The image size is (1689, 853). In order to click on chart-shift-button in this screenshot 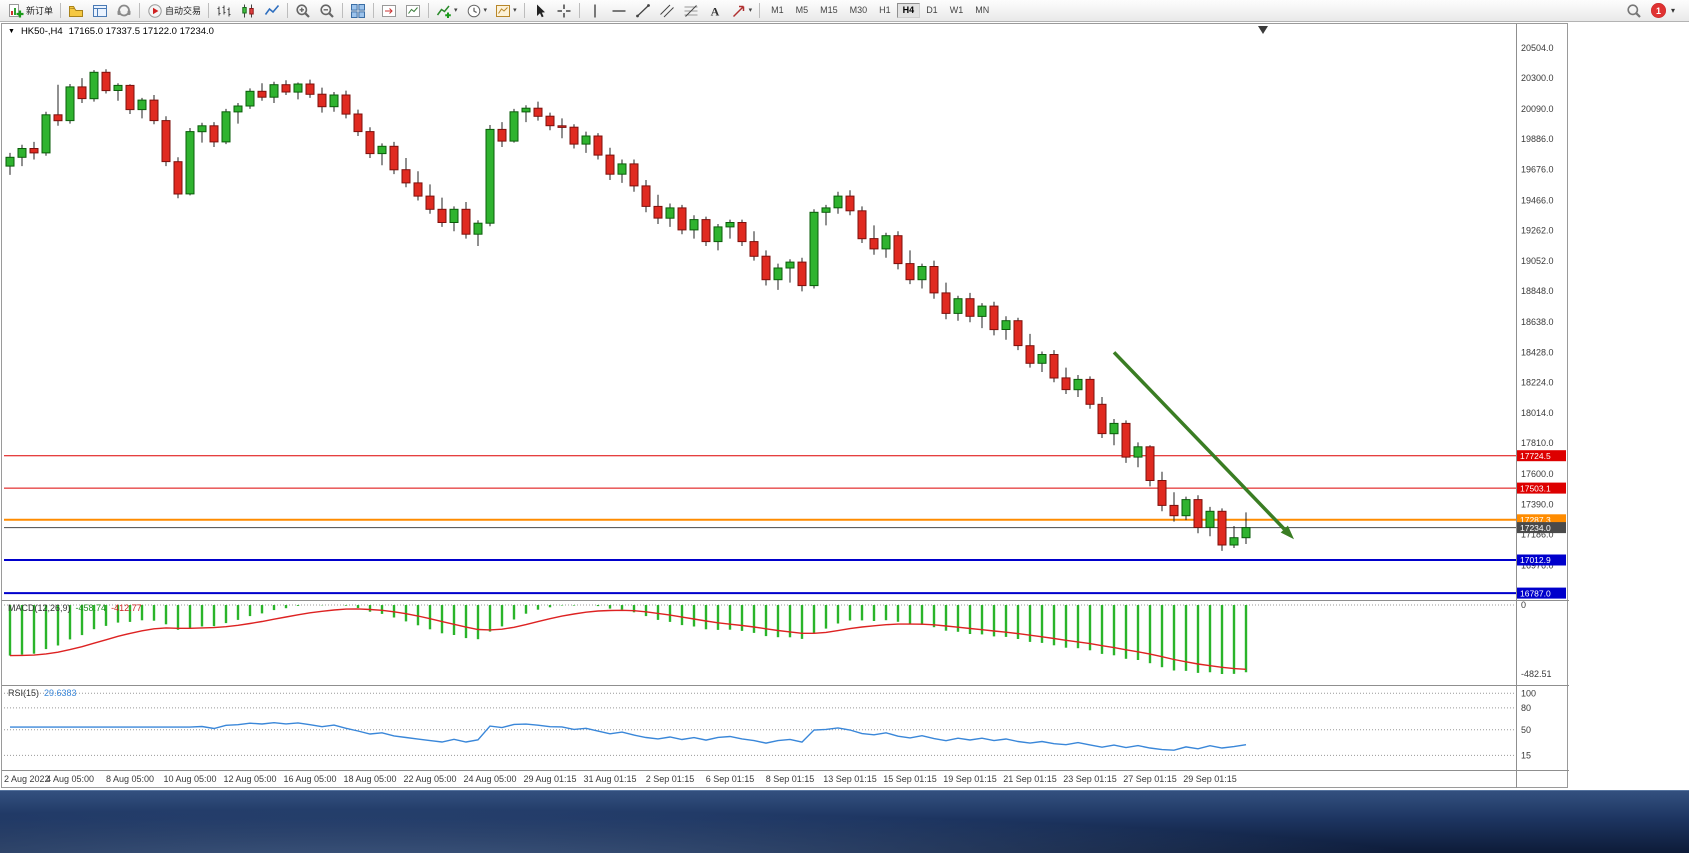, I will do `click(389, 11)`.